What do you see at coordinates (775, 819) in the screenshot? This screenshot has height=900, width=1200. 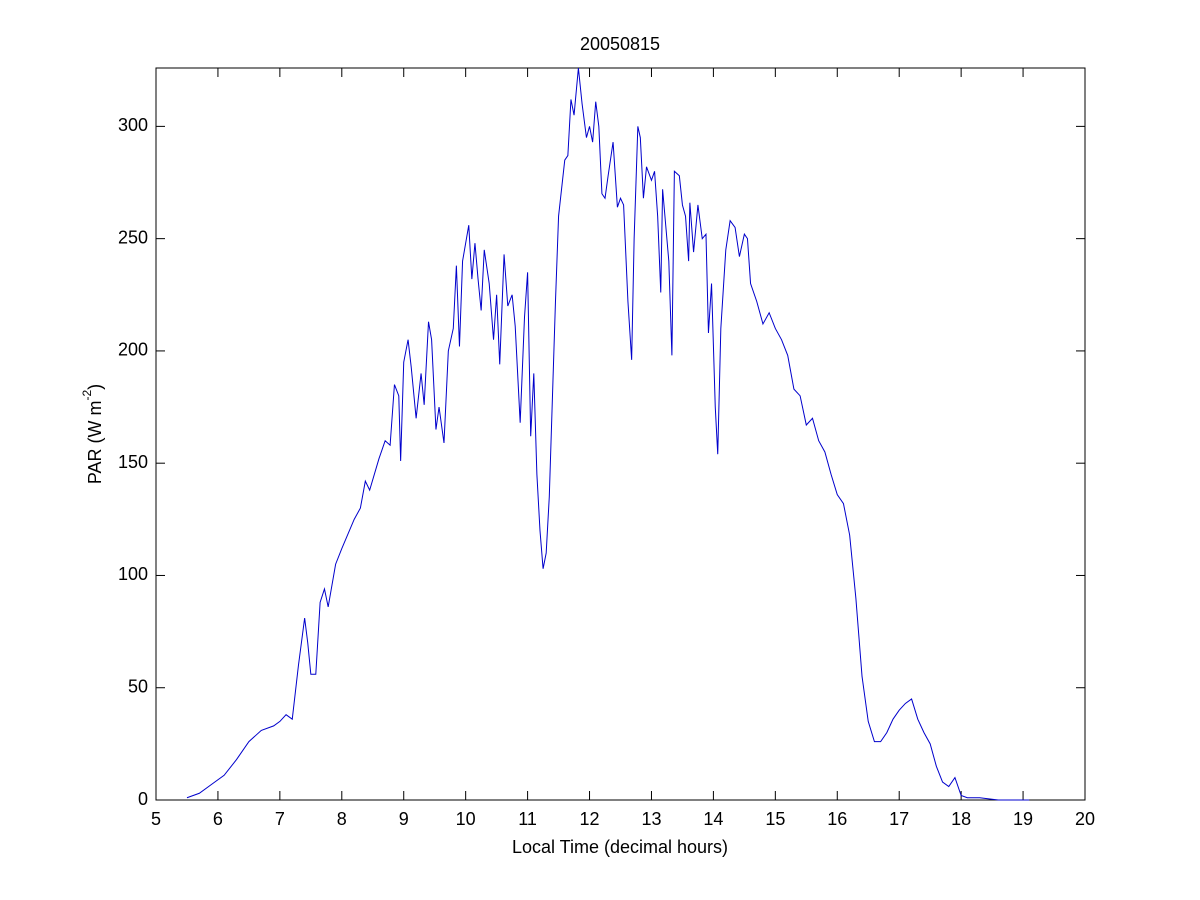 I see `x-tick-label: 15` at bounding box center [775, 819].